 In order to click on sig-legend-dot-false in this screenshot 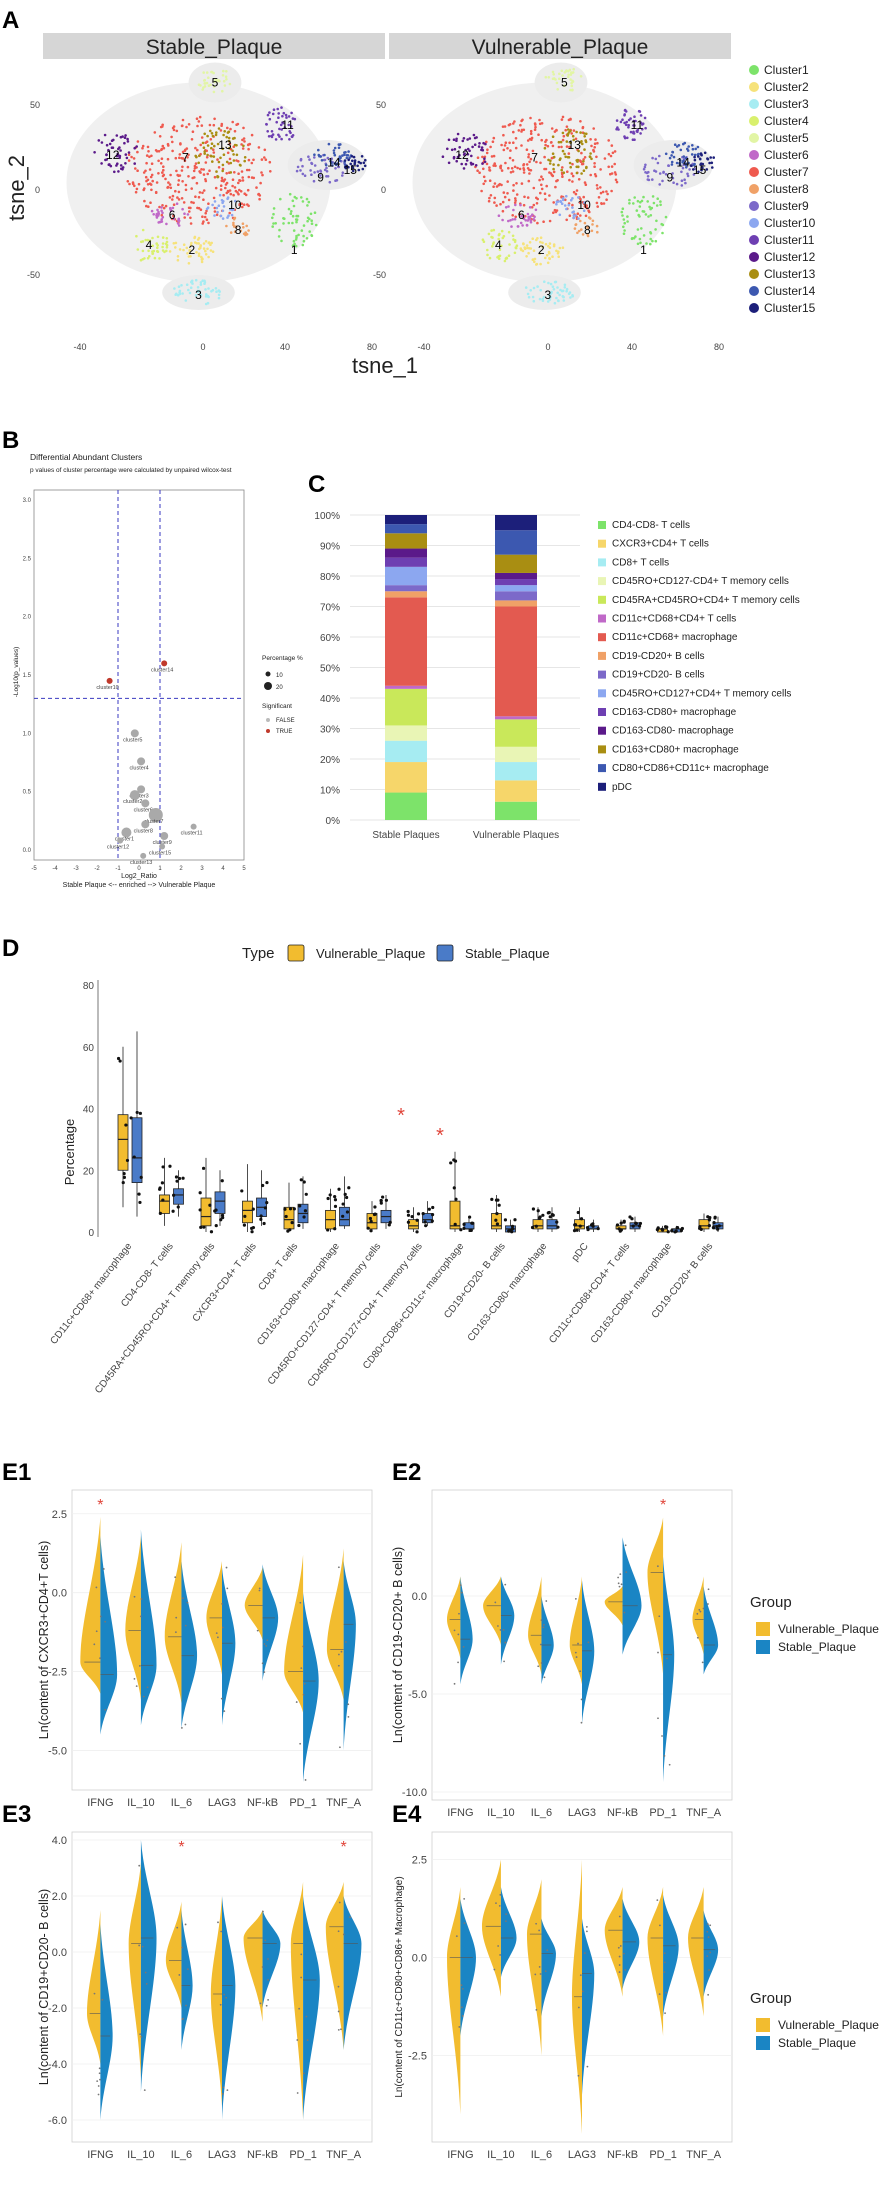, I will do `click(268, 720)`.